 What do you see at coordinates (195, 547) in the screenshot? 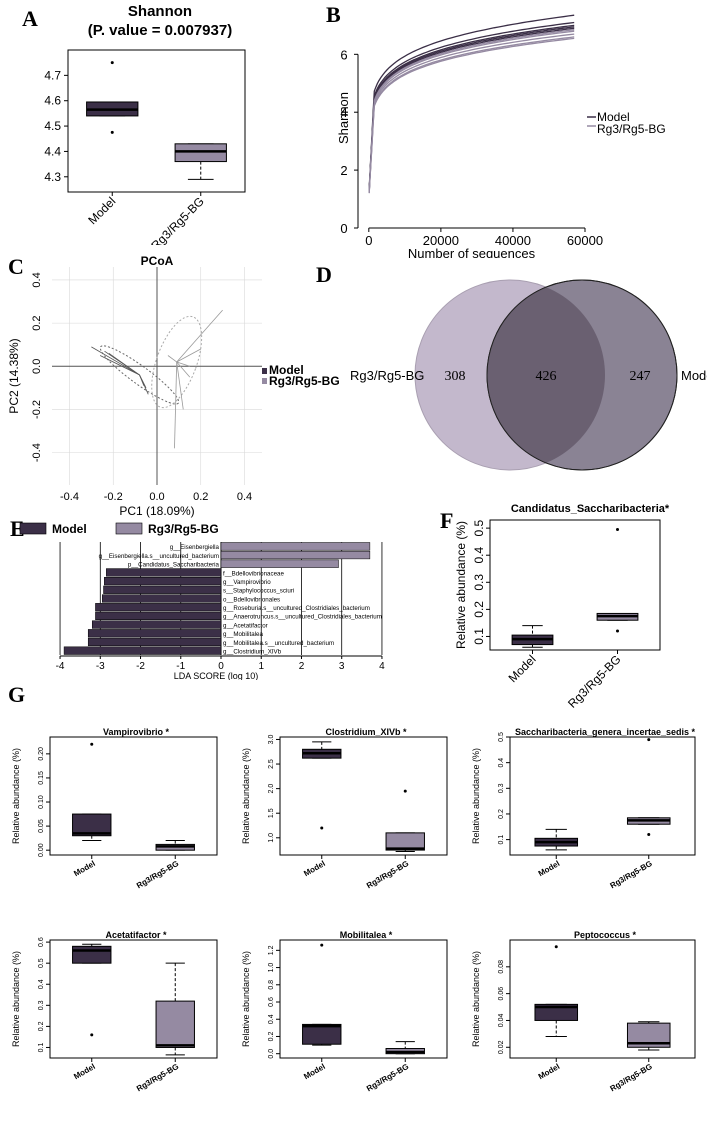
I see `lda-bar-label: g__Eisenbergiella` at bounding box center [195, 547].